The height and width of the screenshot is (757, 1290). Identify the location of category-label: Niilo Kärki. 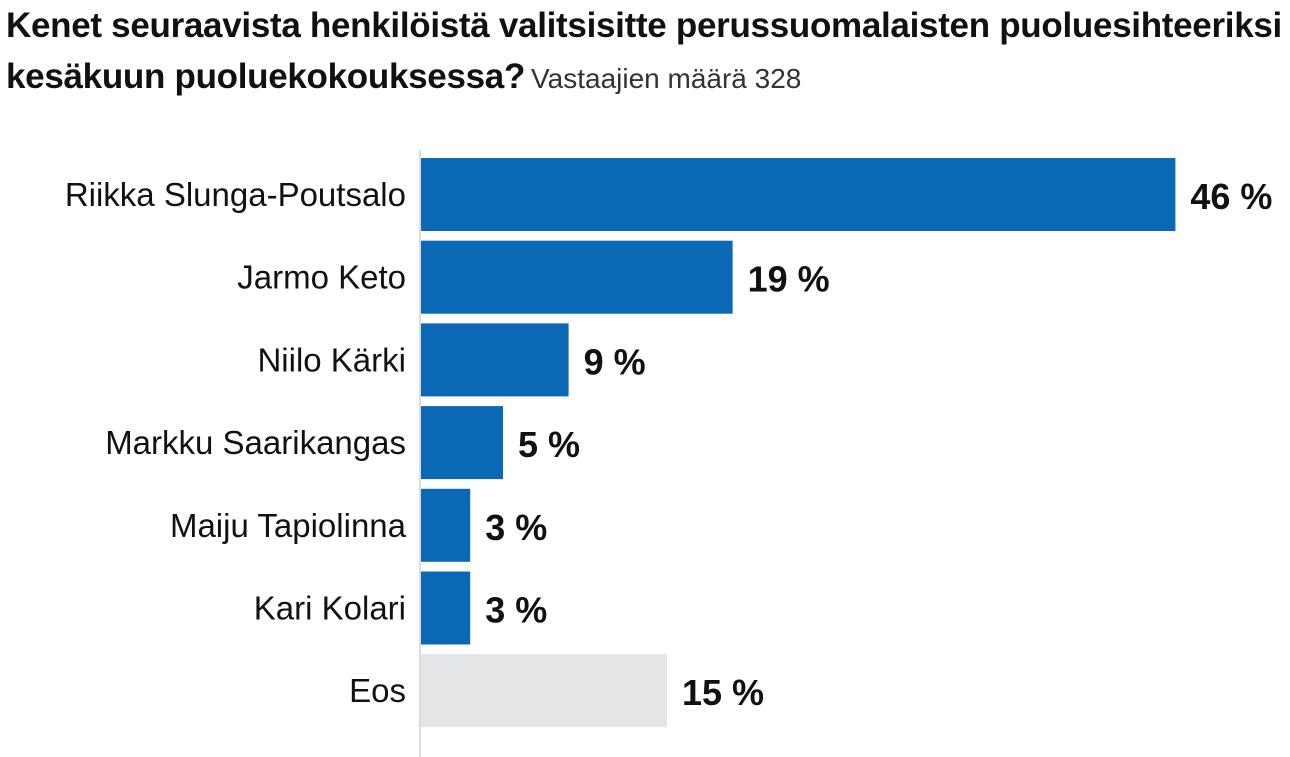
(331, 359).